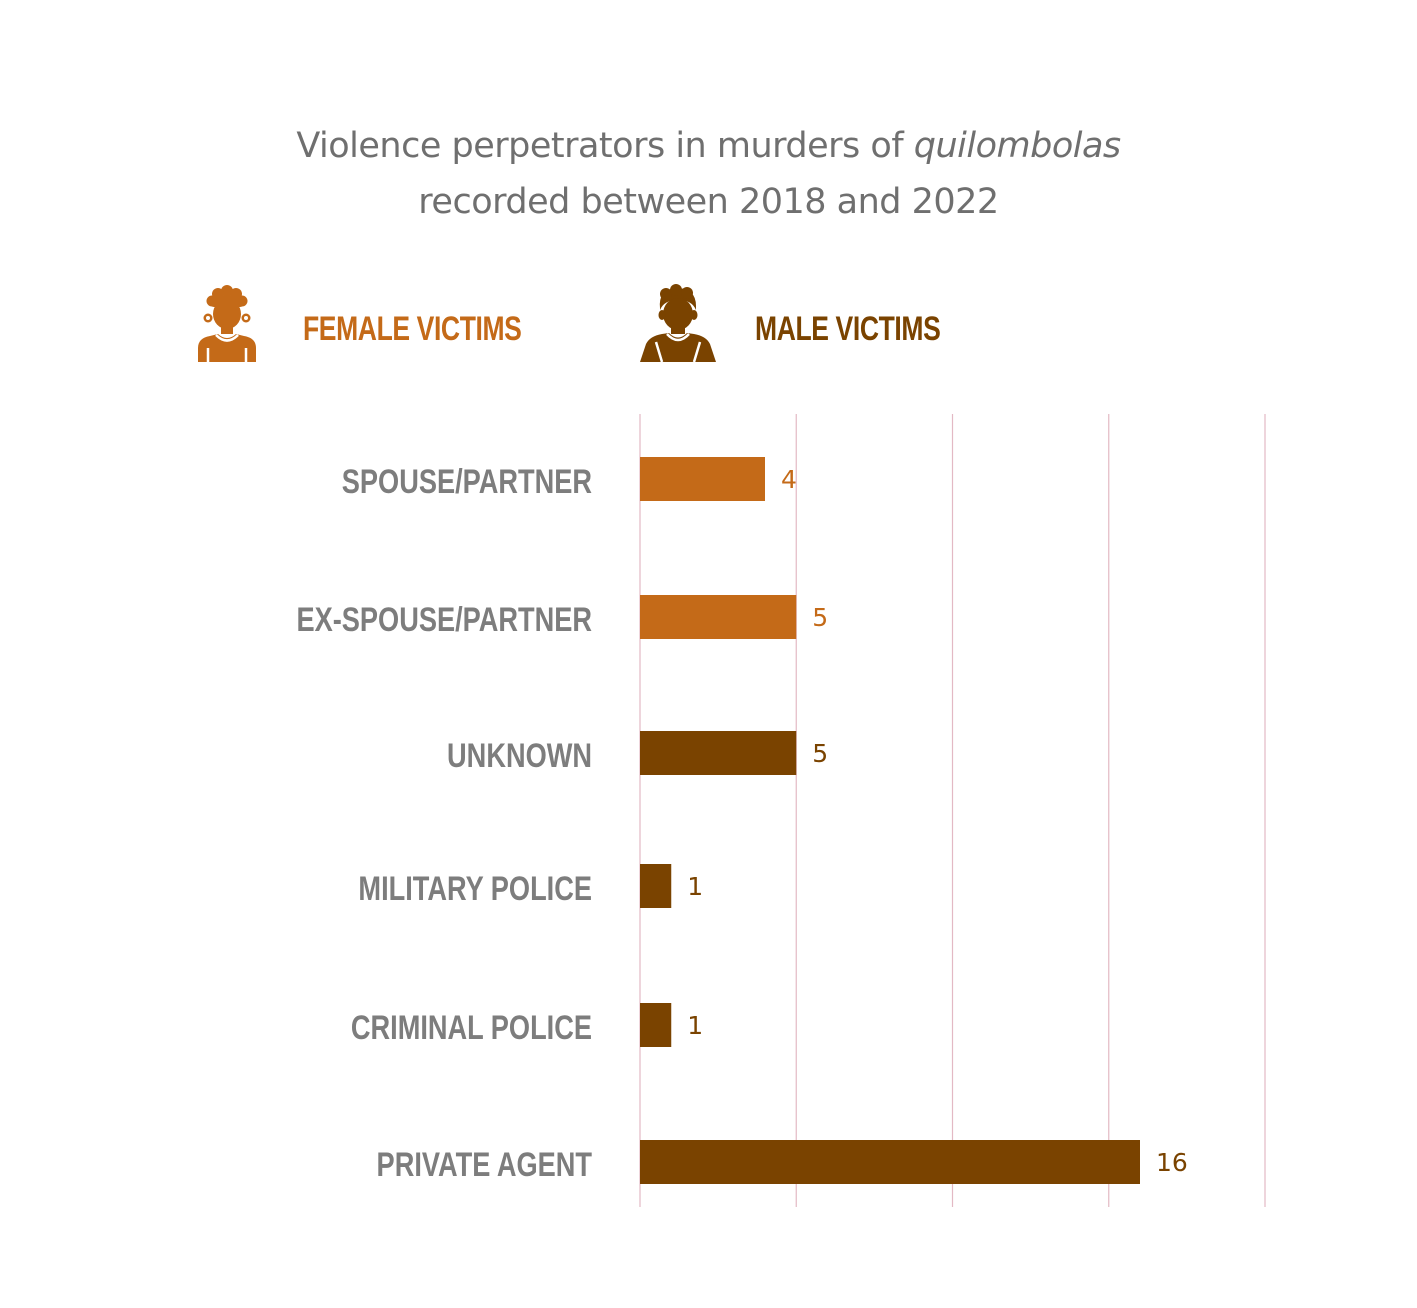 The height and width of the screenshot is (1308, 1417). What do you see at coordinates (708, 202) in the screenshot?
I see `chart-title-line2: recorded between 2018 and 2022` at bounding box center [708, 202].